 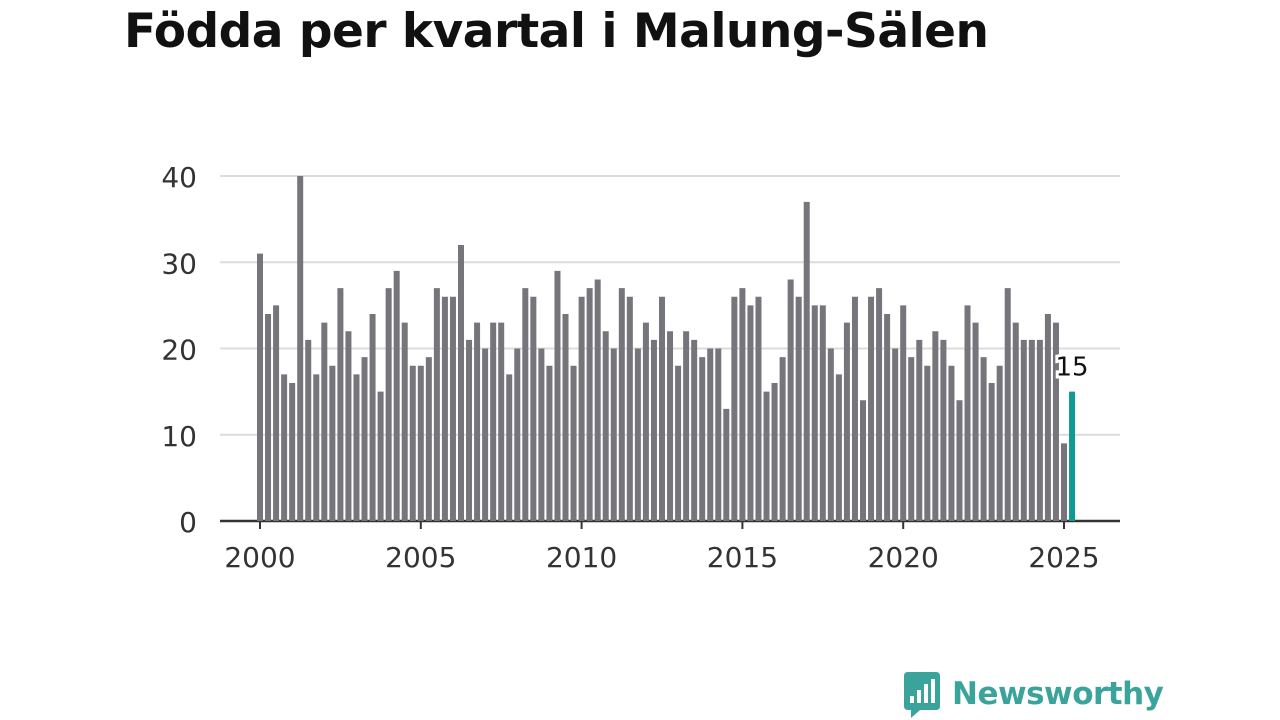 What do you see at coordinates (179, 436) in the screenshot?
I see `y-tick-label: 10` at bounding box center [179, 436].